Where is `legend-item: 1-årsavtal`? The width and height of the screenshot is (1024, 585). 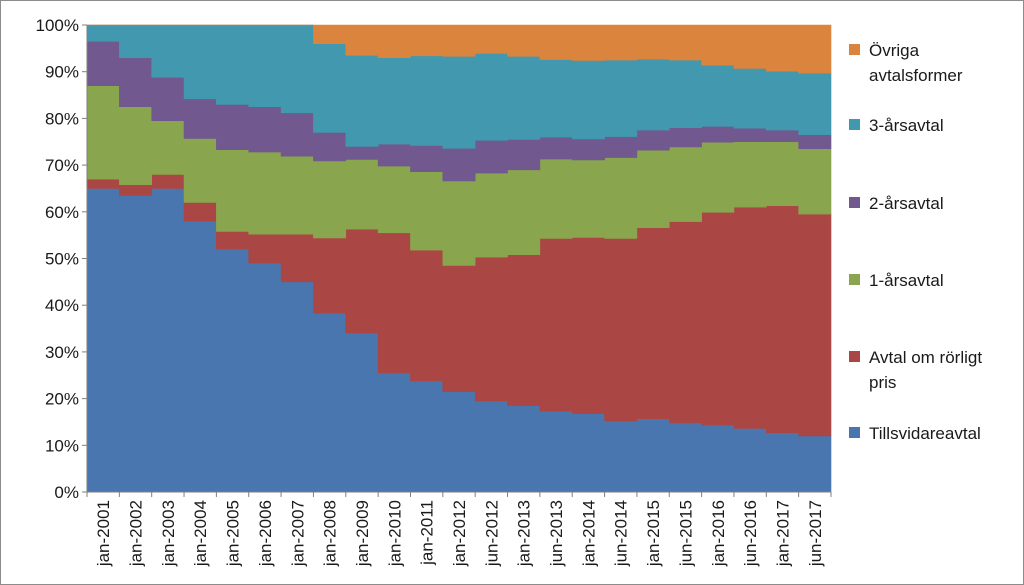
legend-item: 1-årsavtal is located at coordinates (896, 280).